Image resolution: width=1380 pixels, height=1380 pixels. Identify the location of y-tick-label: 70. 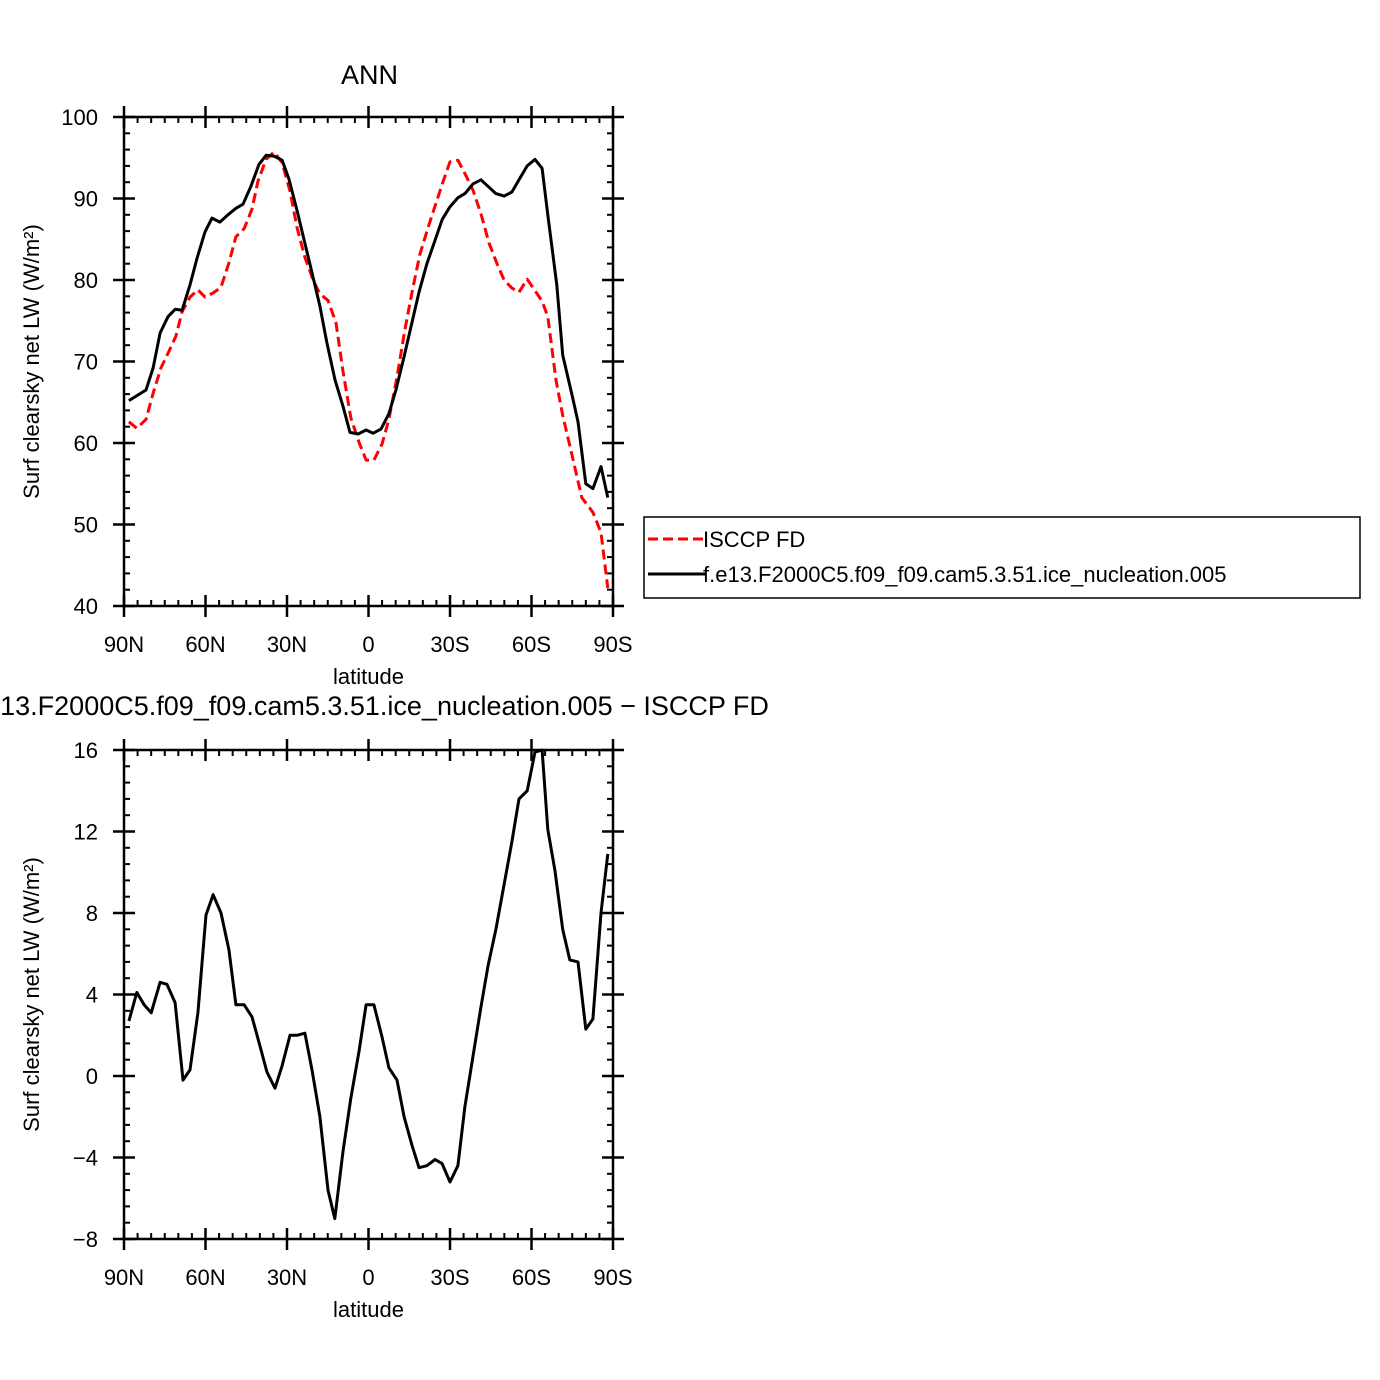
(86, 362).